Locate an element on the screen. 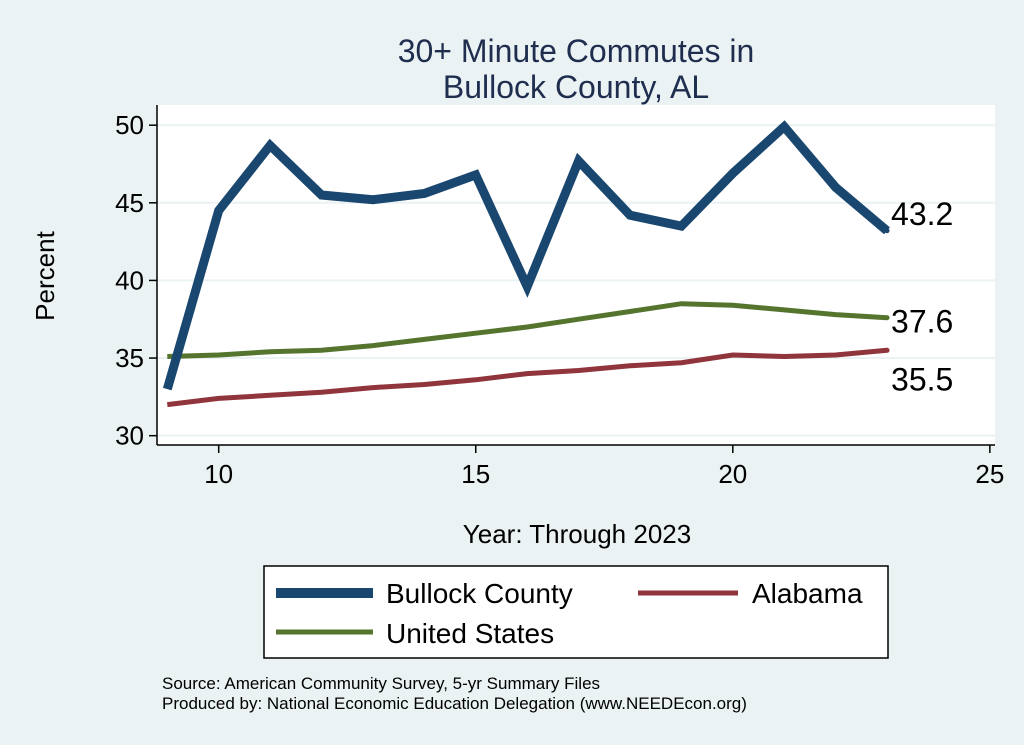 This screenshot has height=745, width=1024. x-tick-label: 20 is located at coordinates (732, 474).